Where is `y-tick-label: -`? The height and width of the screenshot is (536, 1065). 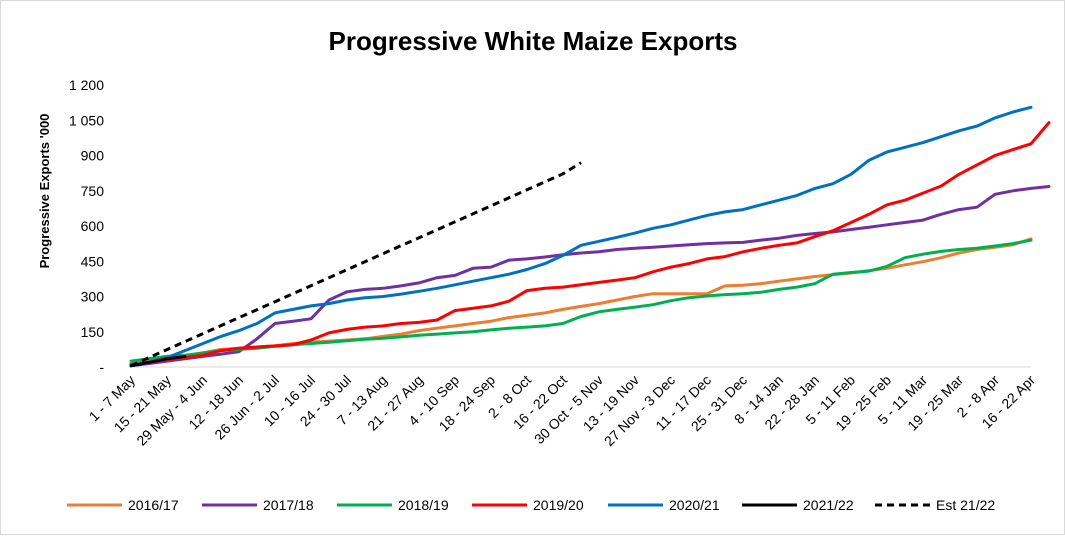
y-tick-label: - is located at coordinates (101, 367).